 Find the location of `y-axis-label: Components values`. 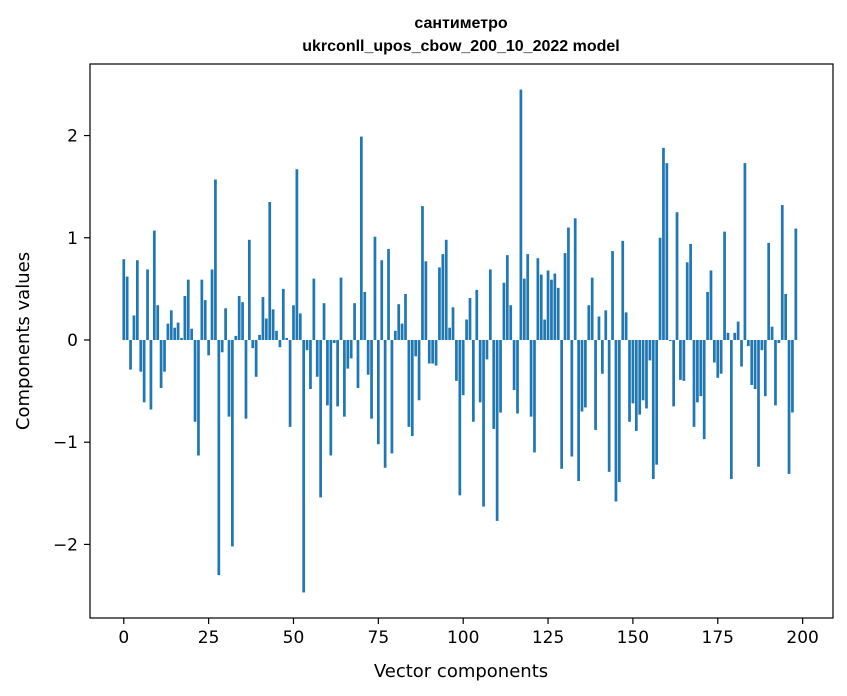

y-axis-label: Components values is located at coordinates (23, 341).